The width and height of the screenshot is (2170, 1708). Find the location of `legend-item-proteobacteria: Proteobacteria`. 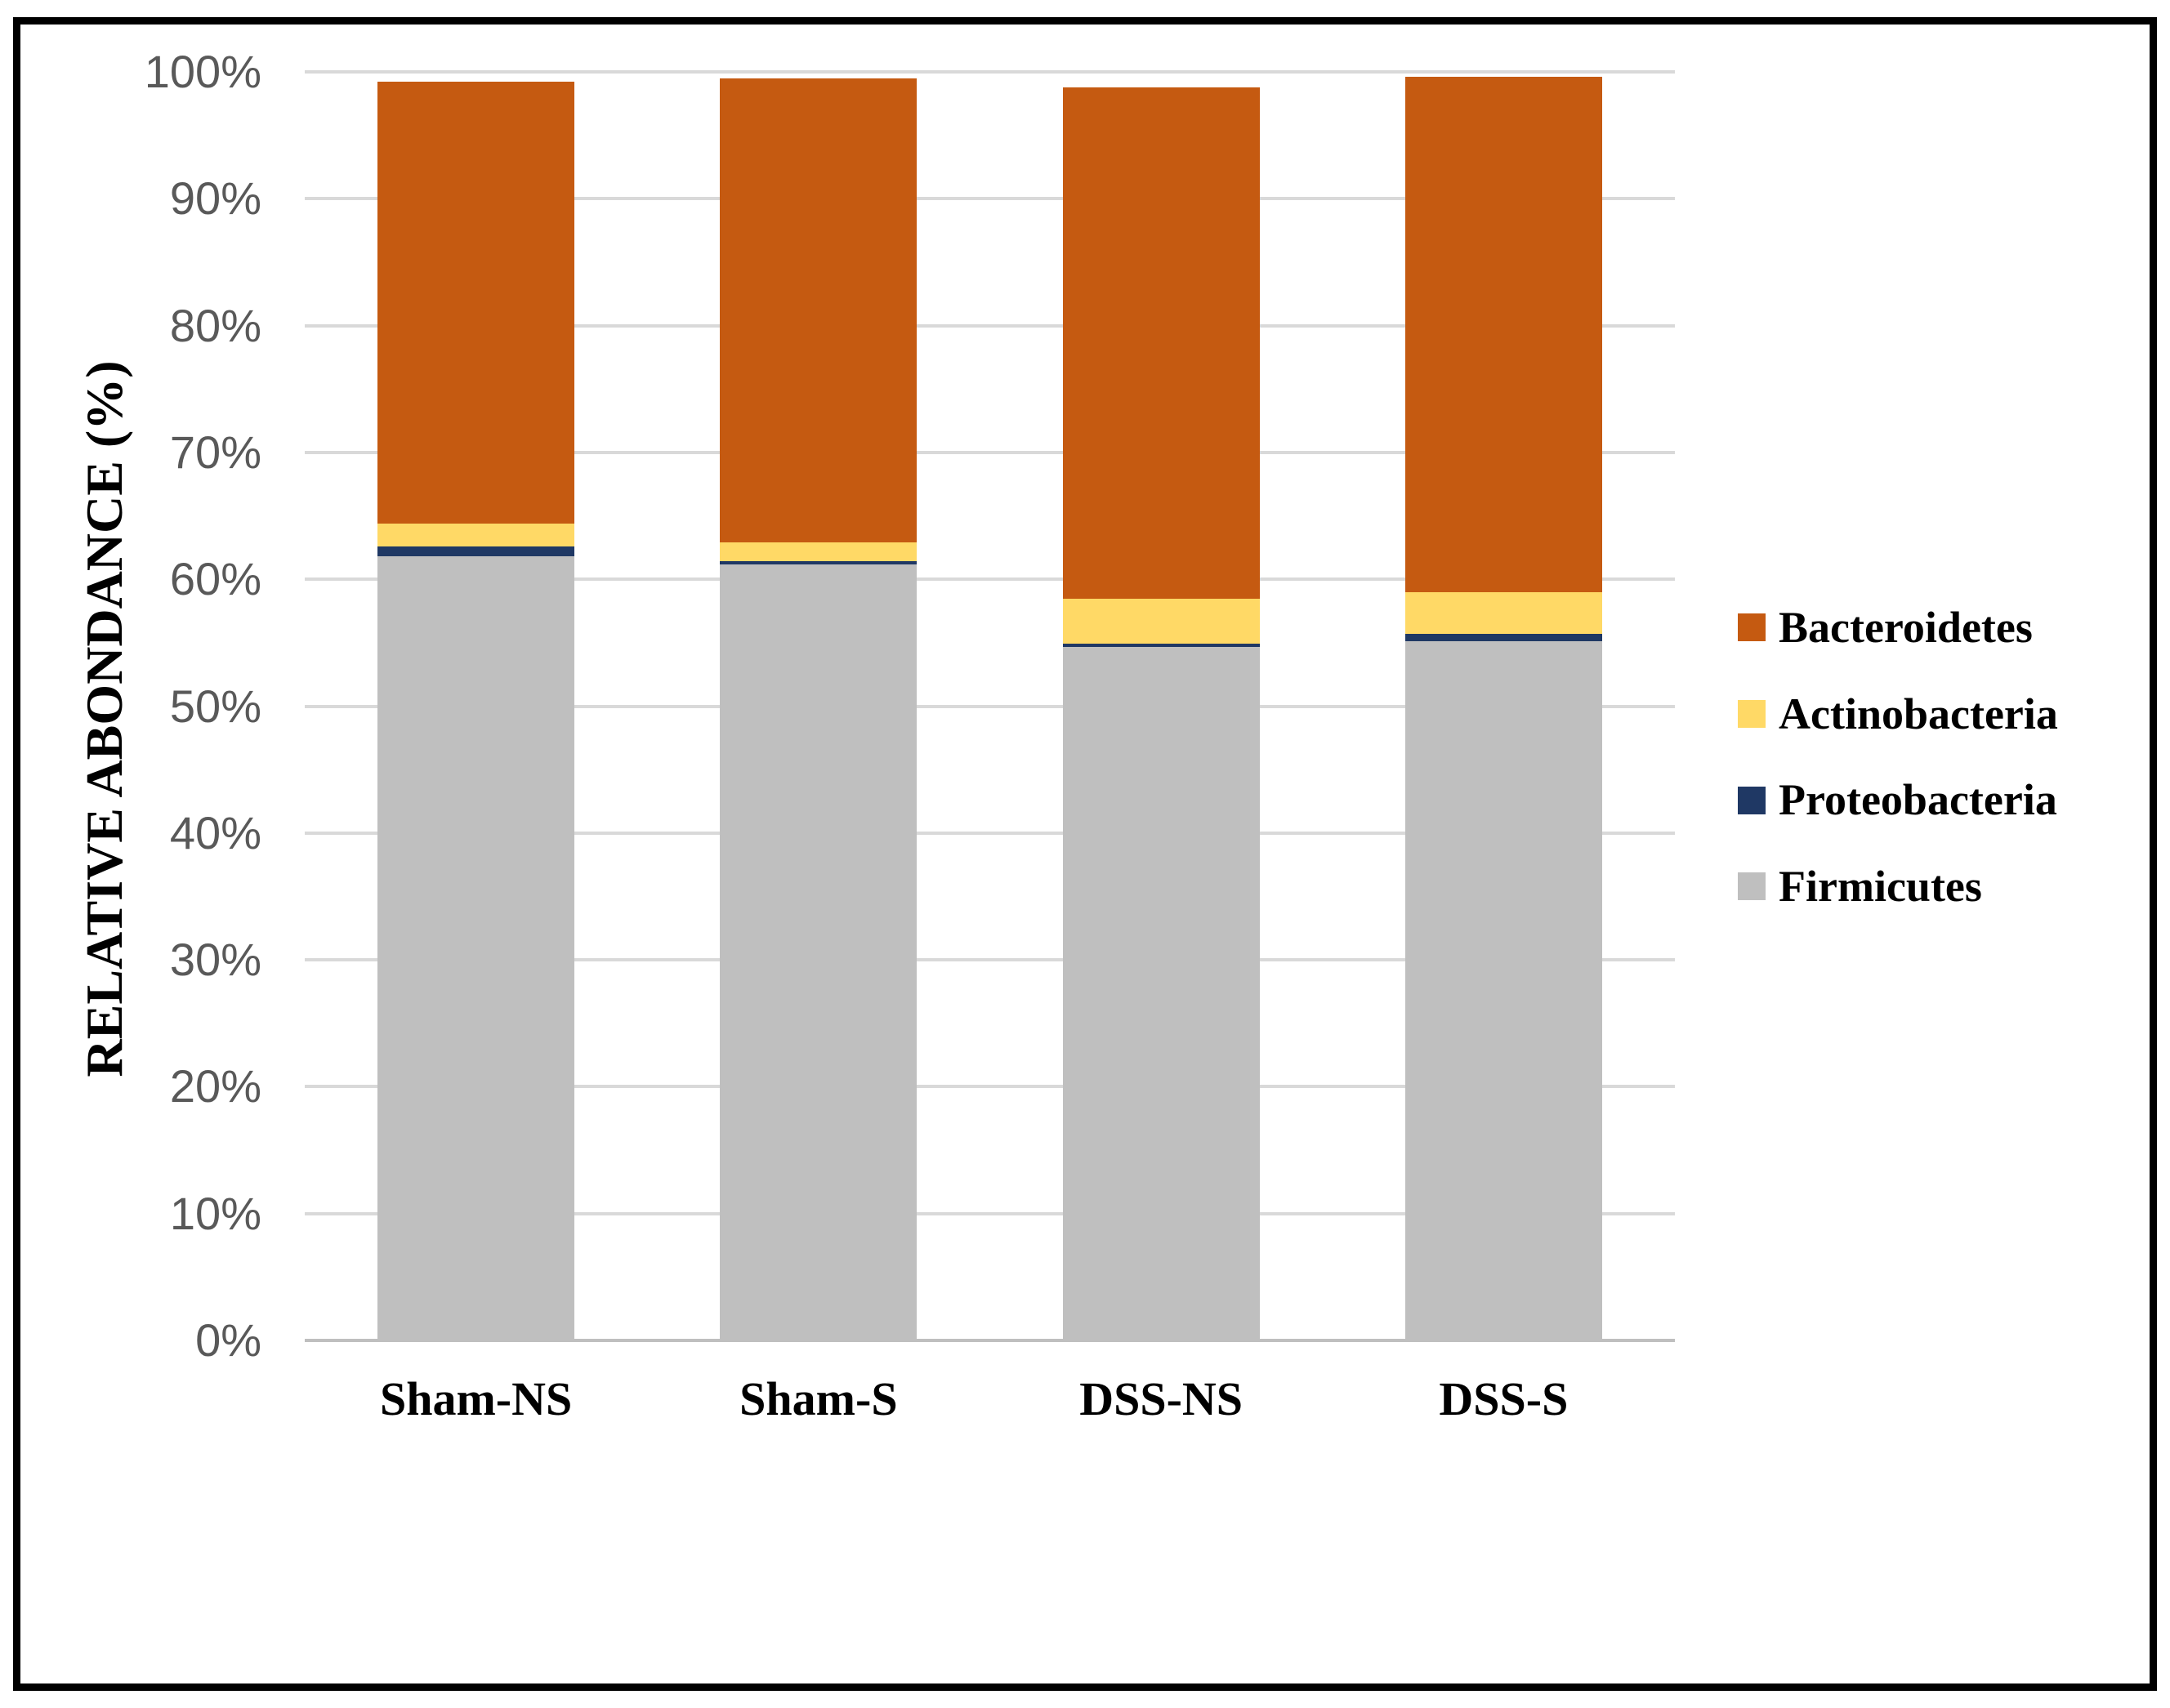

legend-item-proteobacteria: Proteobacteria is located at coordinates (1898, 800).